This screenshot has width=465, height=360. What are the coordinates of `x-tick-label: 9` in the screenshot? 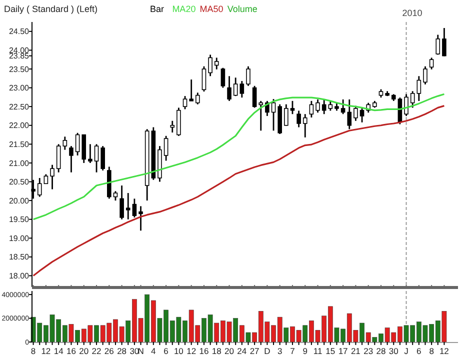 It's located at (305, 351).